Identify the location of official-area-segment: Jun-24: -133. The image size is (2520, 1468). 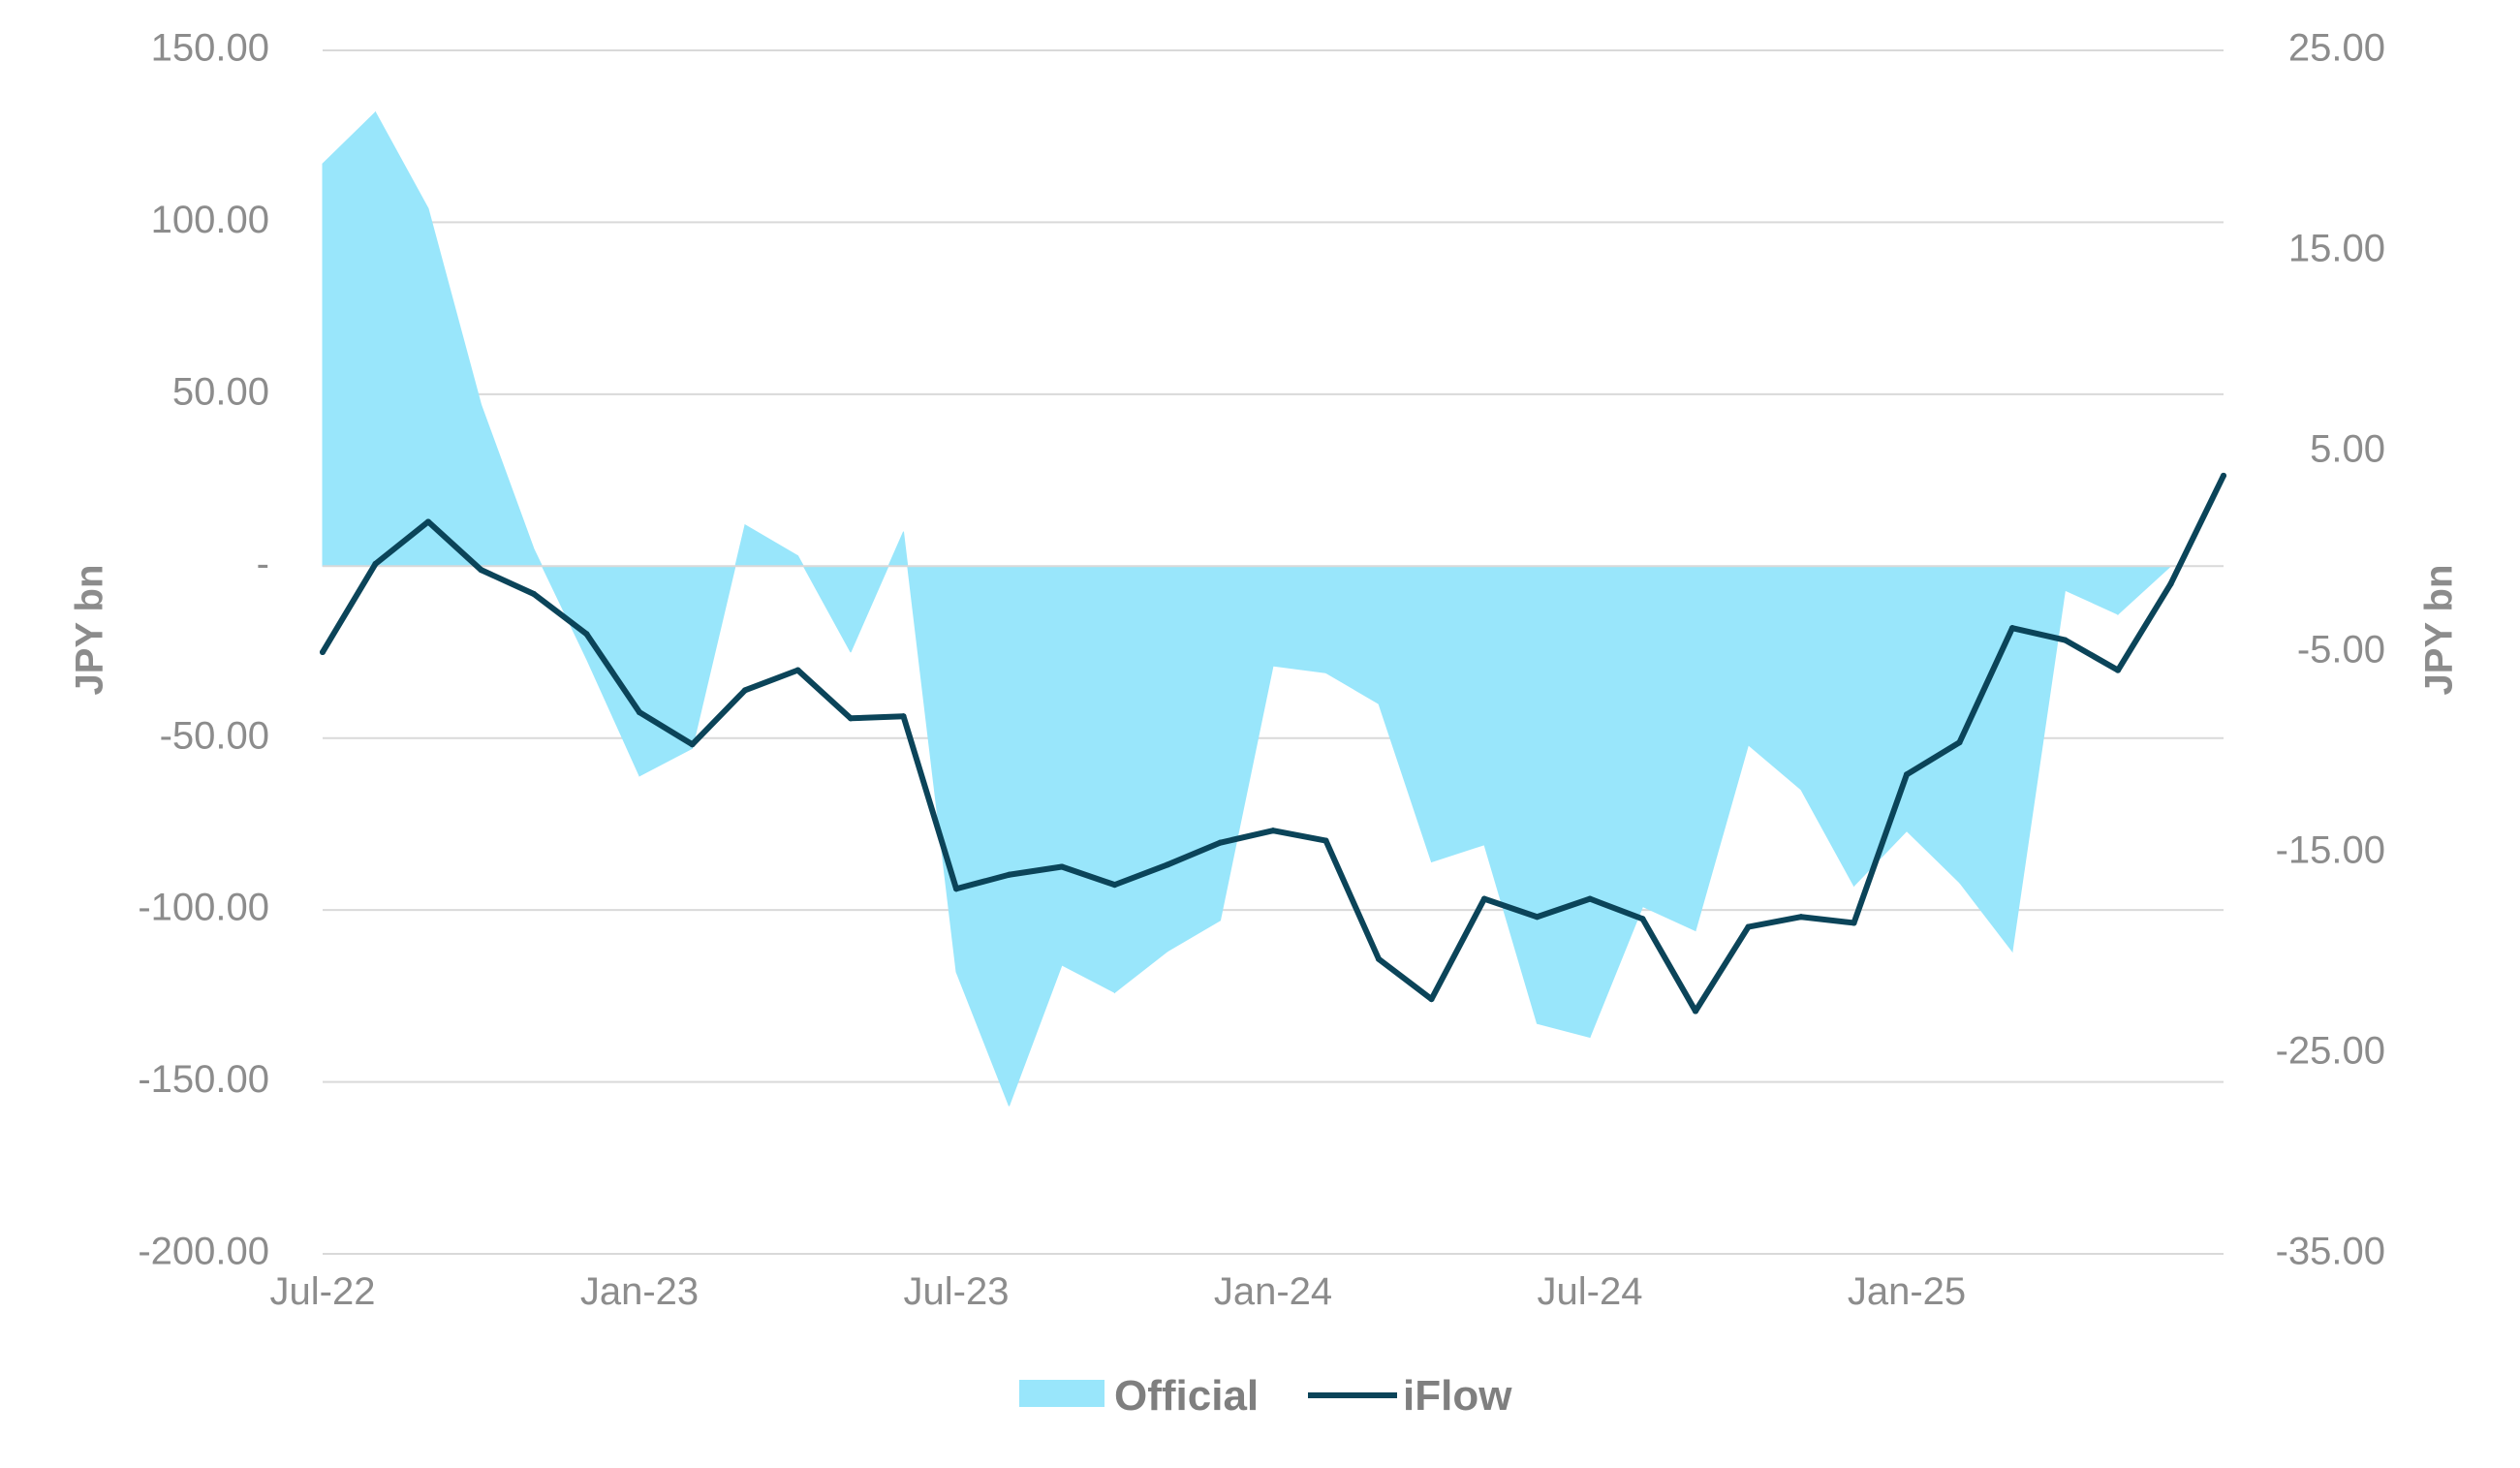
(1564, 802).